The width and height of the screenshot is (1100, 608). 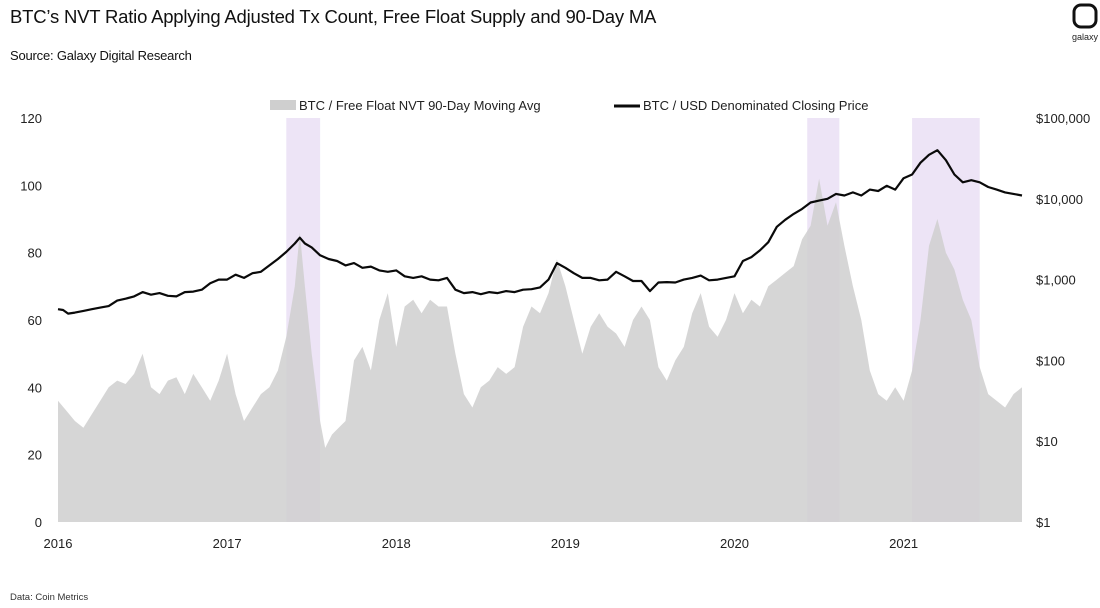 What do you see at coordinates (1047, 441) in the screenshot?
I see `right-axis-tick: $10` at bounding box center [1047, 441].